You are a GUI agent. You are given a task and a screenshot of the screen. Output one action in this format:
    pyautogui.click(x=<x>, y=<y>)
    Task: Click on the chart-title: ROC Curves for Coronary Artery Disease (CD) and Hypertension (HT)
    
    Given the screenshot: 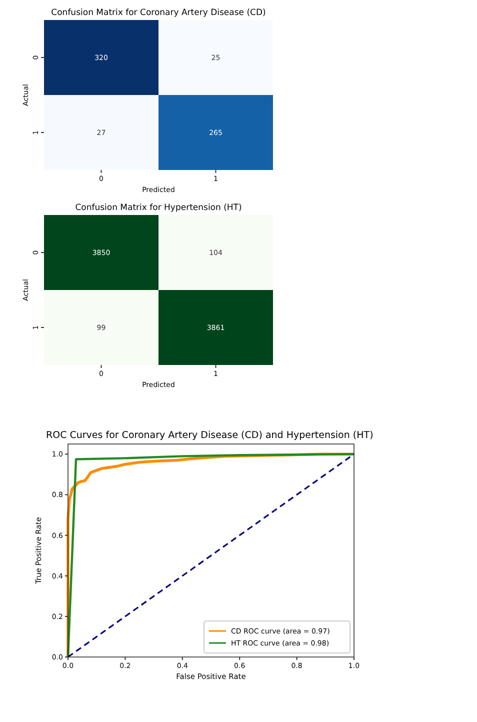 What is the action you would take?
    pyautogui.click(x=210, y=435)
    